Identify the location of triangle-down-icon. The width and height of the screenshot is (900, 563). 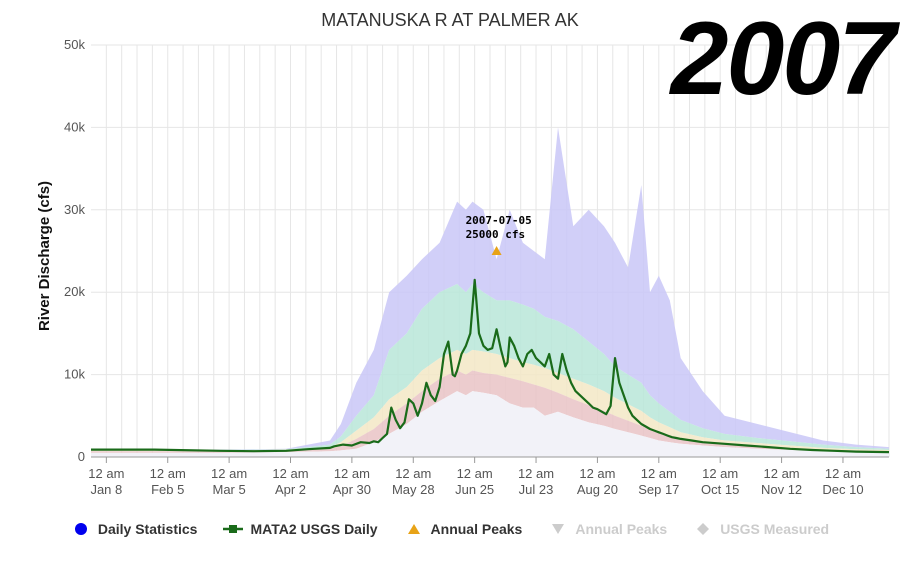
(558, 529).